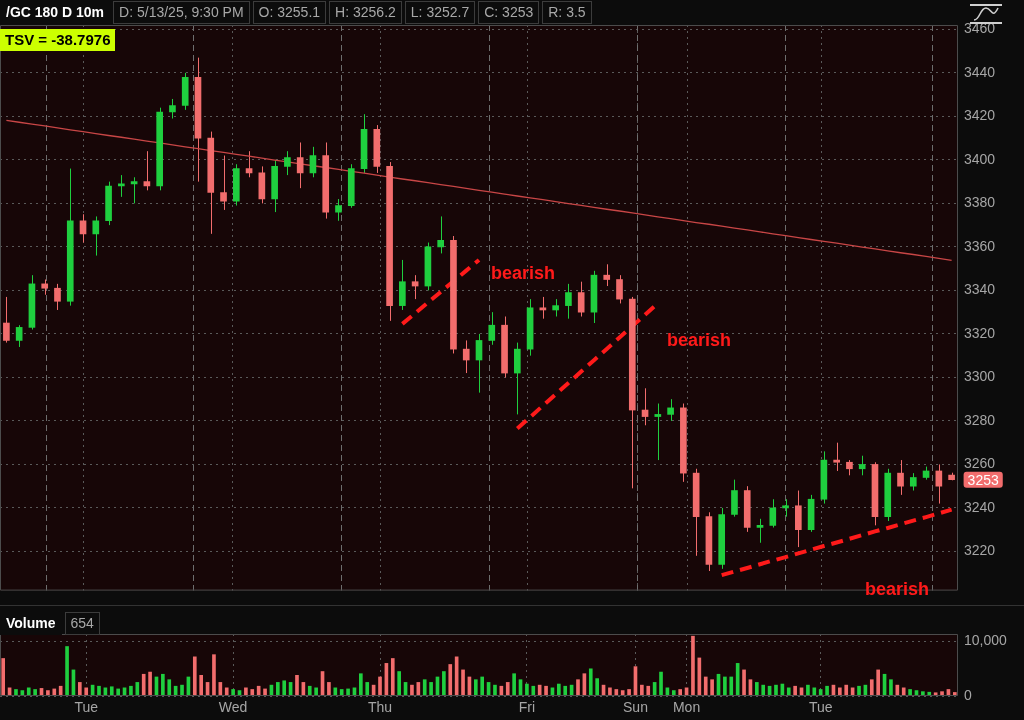 This screenshot has width=1024, height=720. Describe the element at coordinates (980, 115) in the screenshot. I see `y-tick-label: 3420` at that location.